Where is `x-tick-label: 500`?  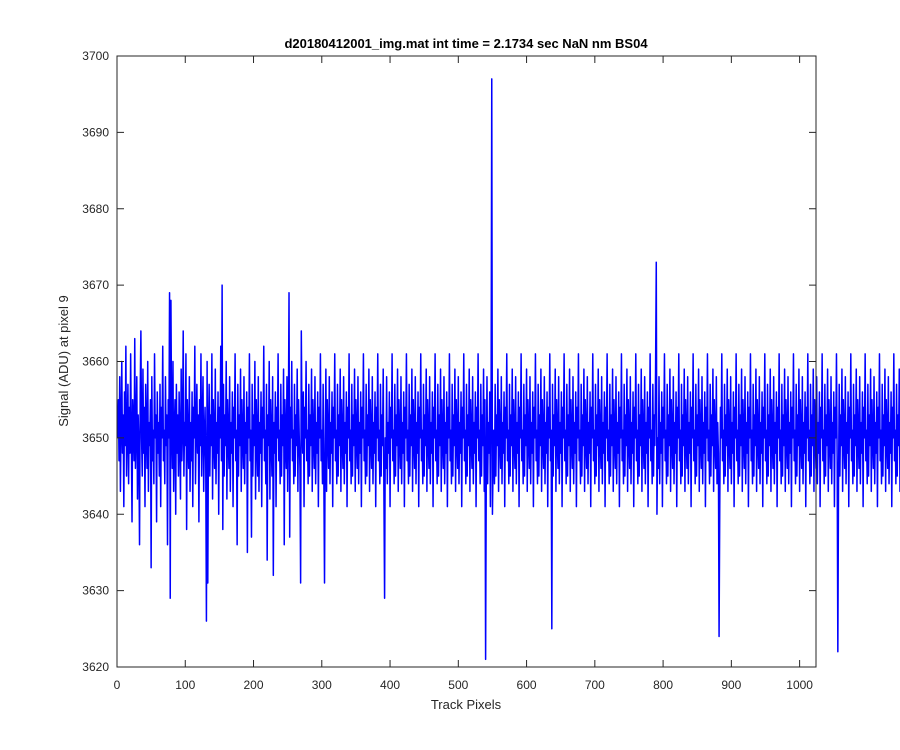 x-tick-label: 500 is located at coordinates (458, 685).